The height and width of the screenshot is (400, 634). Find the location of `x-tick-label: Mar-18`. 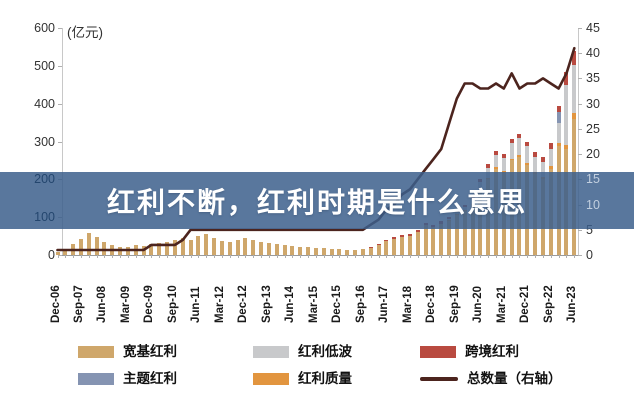

x-tick-label: Mar-18 is located at coordinates (407, 304).